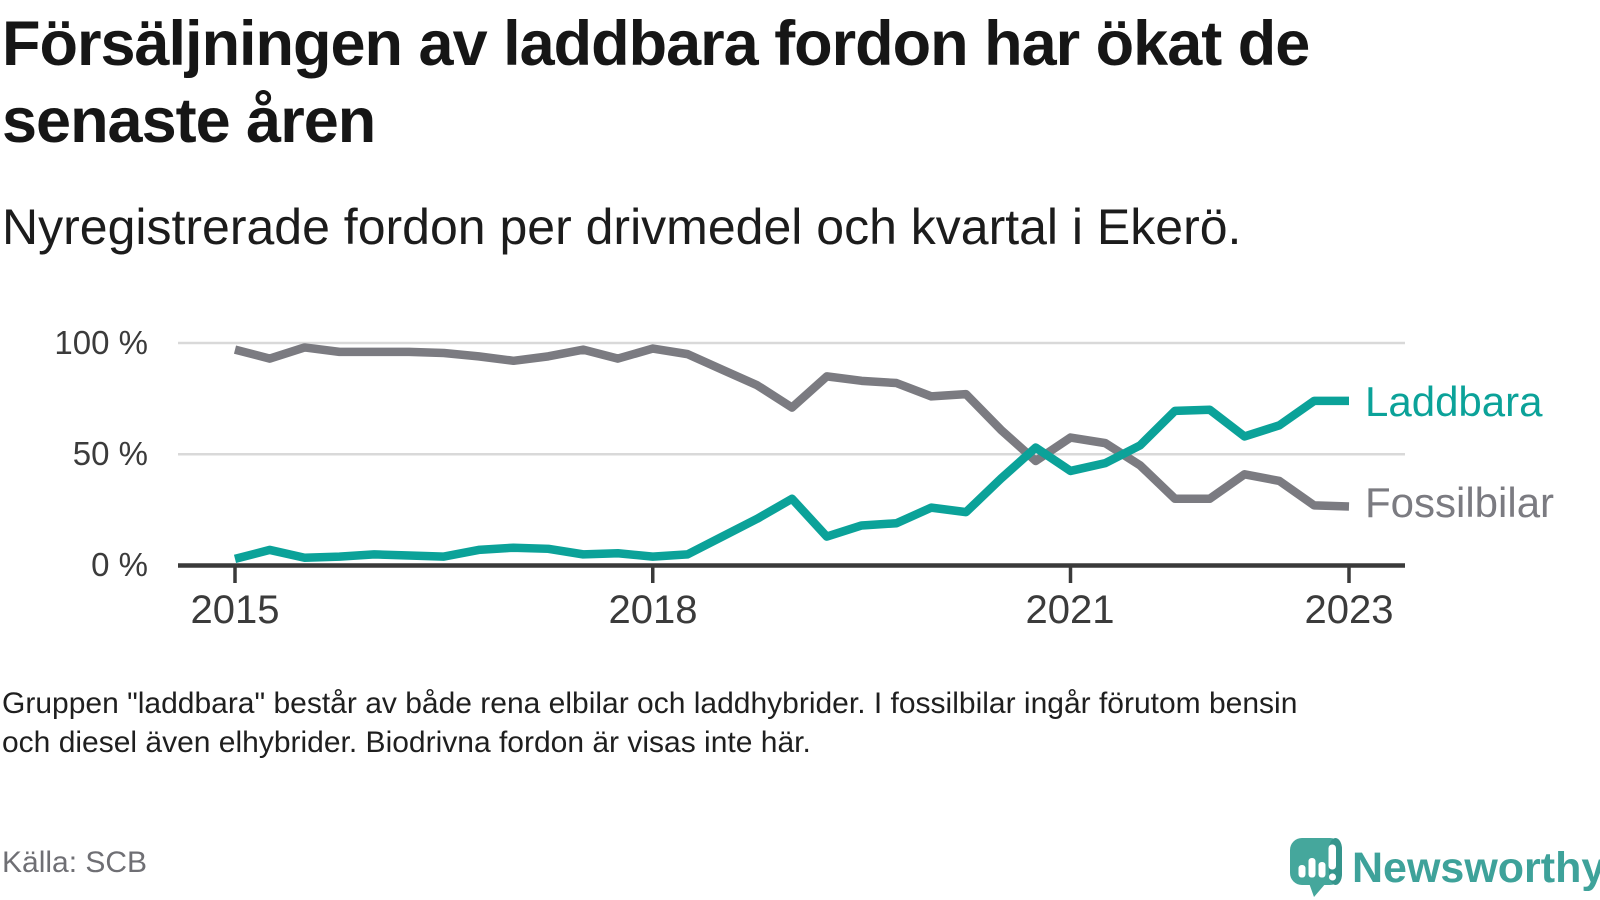 This screenshot has height=900, width=1600. Describe the element at coordinates (189, 121) in the screenshot. I see `page-title-line2: senaste åren` at that location.